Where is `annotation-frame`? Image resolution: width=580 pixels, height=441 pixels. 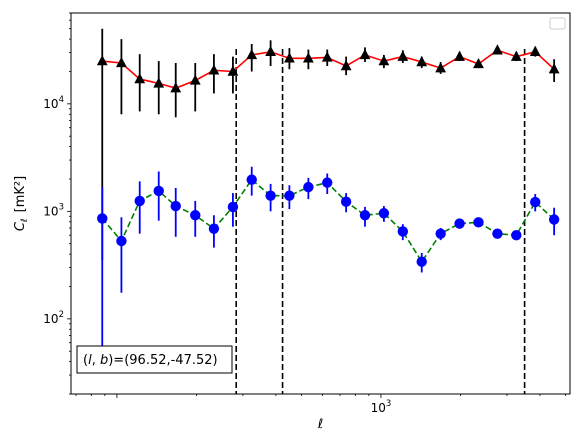
annotation-frame is located at coordinates (154, 359).